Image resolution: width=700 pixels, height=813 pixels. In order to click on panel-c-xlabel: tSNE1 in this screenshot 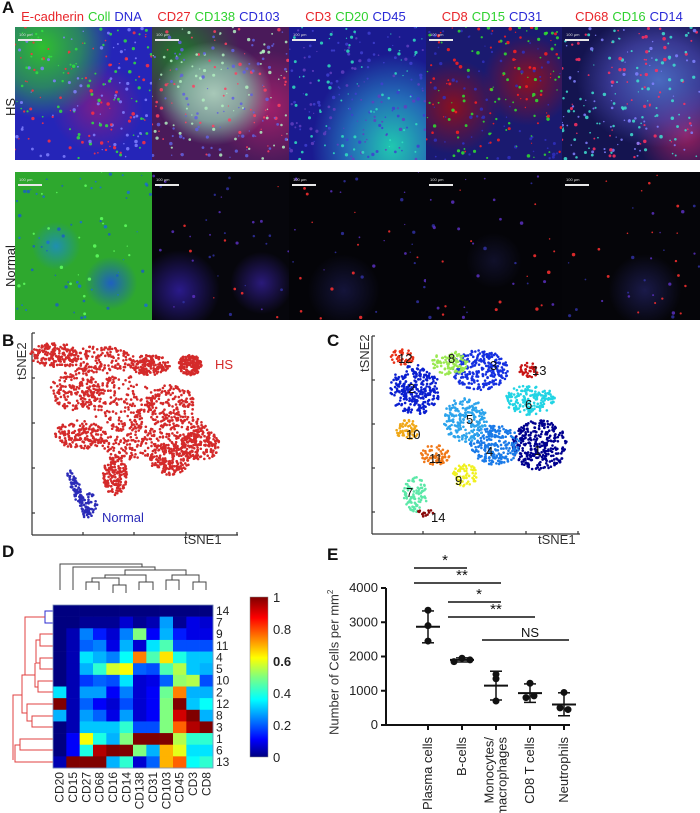, I will do `click(557, 539)`.